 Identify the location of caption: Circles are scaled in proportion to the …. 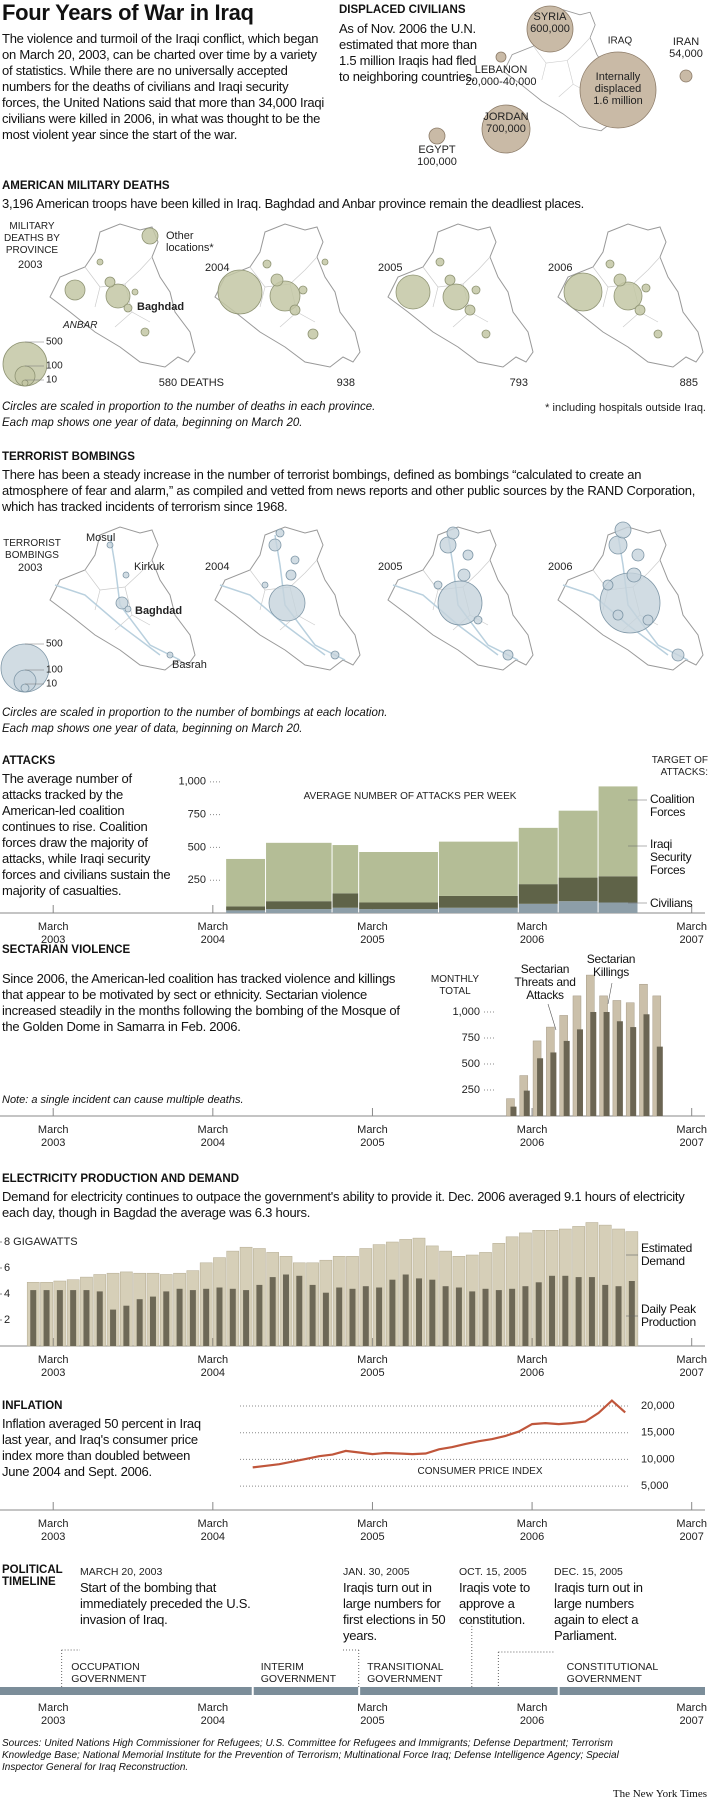
(189, 407).